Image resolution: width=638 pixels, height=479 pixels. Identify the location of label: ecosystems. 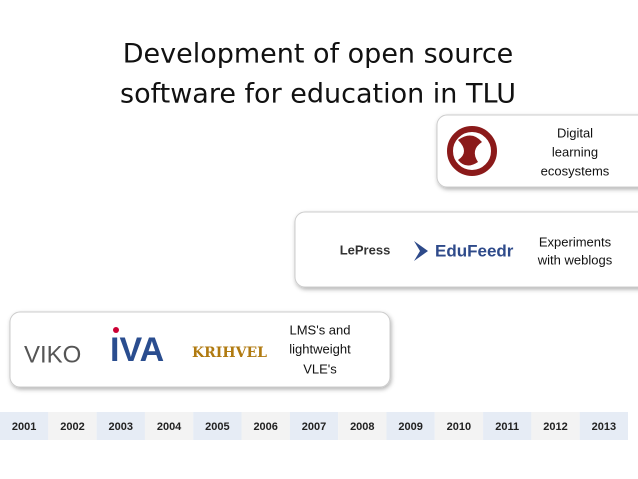
(575, 170).